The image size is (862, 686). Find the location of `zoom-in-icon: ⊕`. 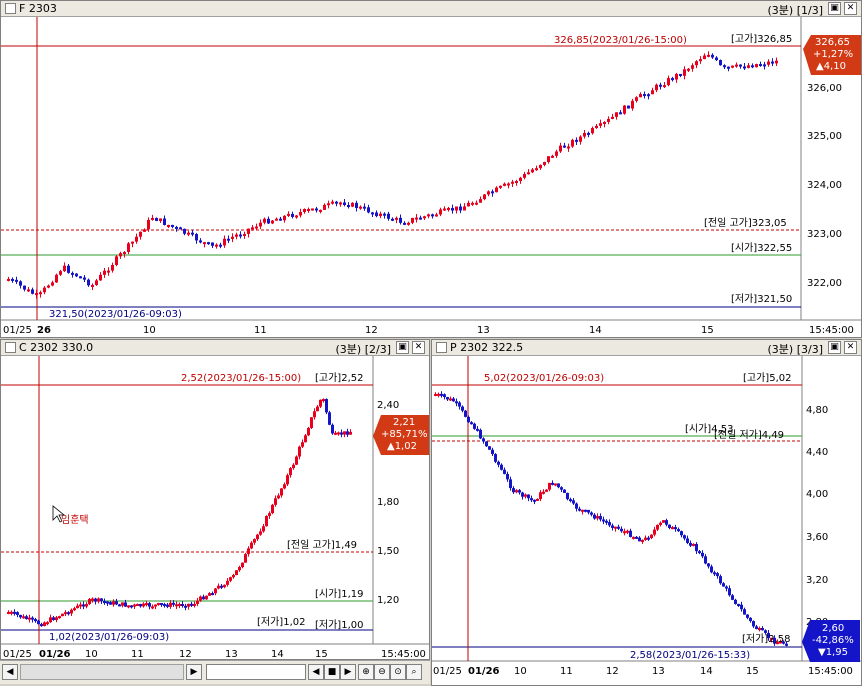

zoom-in-icon: ⊕ is located at coordinates (366, 672).